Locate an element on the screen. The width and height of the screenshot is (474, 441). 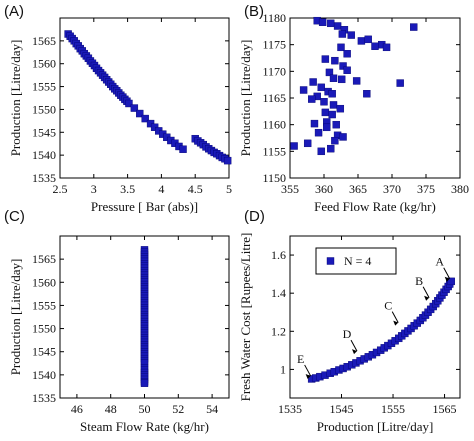
x-tick-label: 355 is located at coordinates (290, 189).